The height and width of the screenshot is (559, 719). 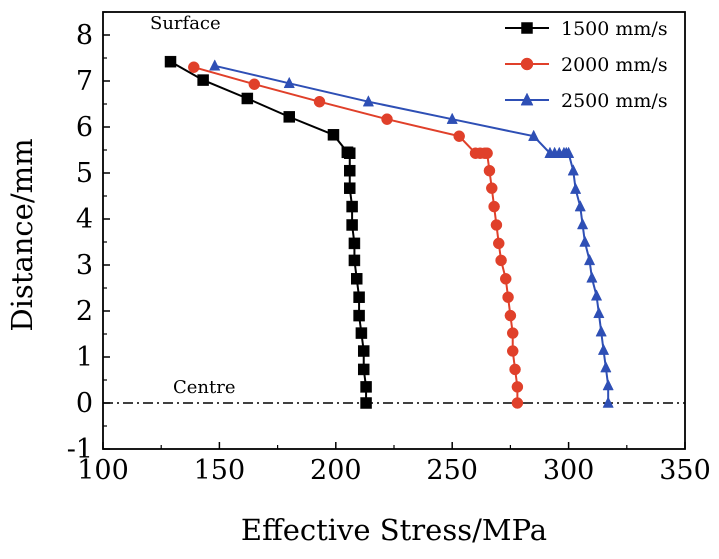 I want to click on y-tick-label: -1, so click(x=80, y=449).